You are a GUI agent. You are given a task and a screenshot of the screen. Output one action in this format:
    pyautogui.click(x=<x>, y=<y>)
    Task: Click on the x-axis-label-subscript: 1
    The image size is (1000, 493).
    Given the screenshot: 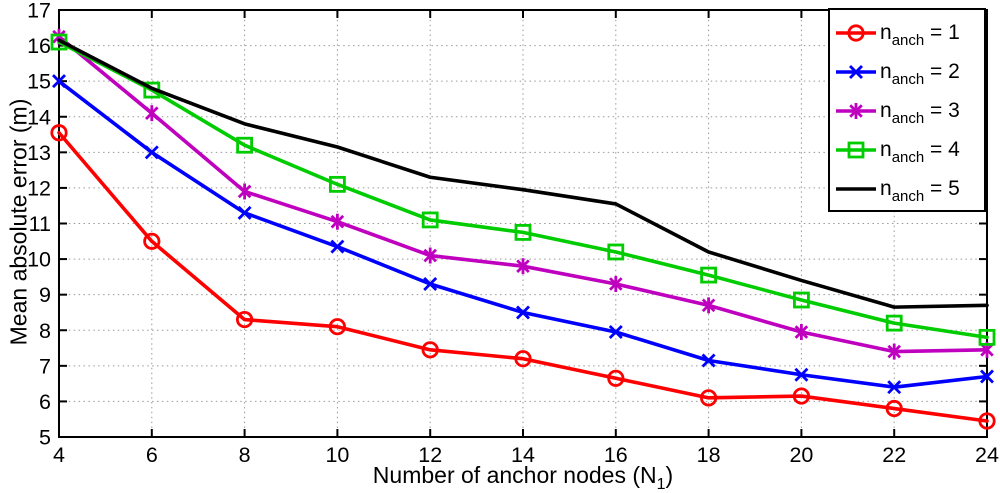 What is the action you would take?
    pyautogui.click(x=661, y=484)
    